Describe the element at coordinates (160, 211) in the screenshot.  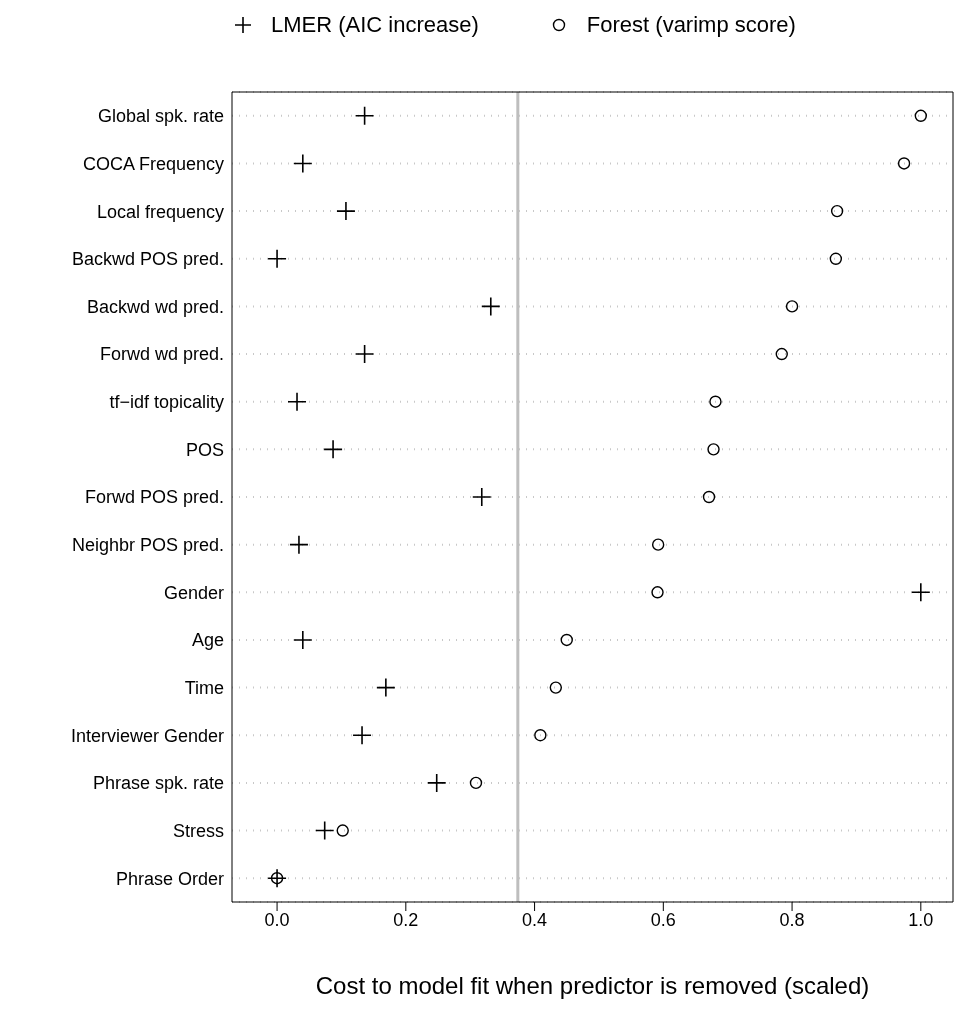
I see `y-tick-label: Local frequency` at that location.